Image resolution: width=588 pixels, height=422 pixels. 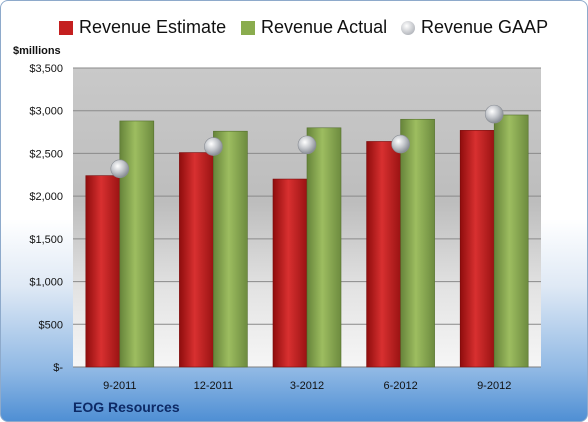 I want to click on legend-swatch-gaap, so click(x=408, y=27).